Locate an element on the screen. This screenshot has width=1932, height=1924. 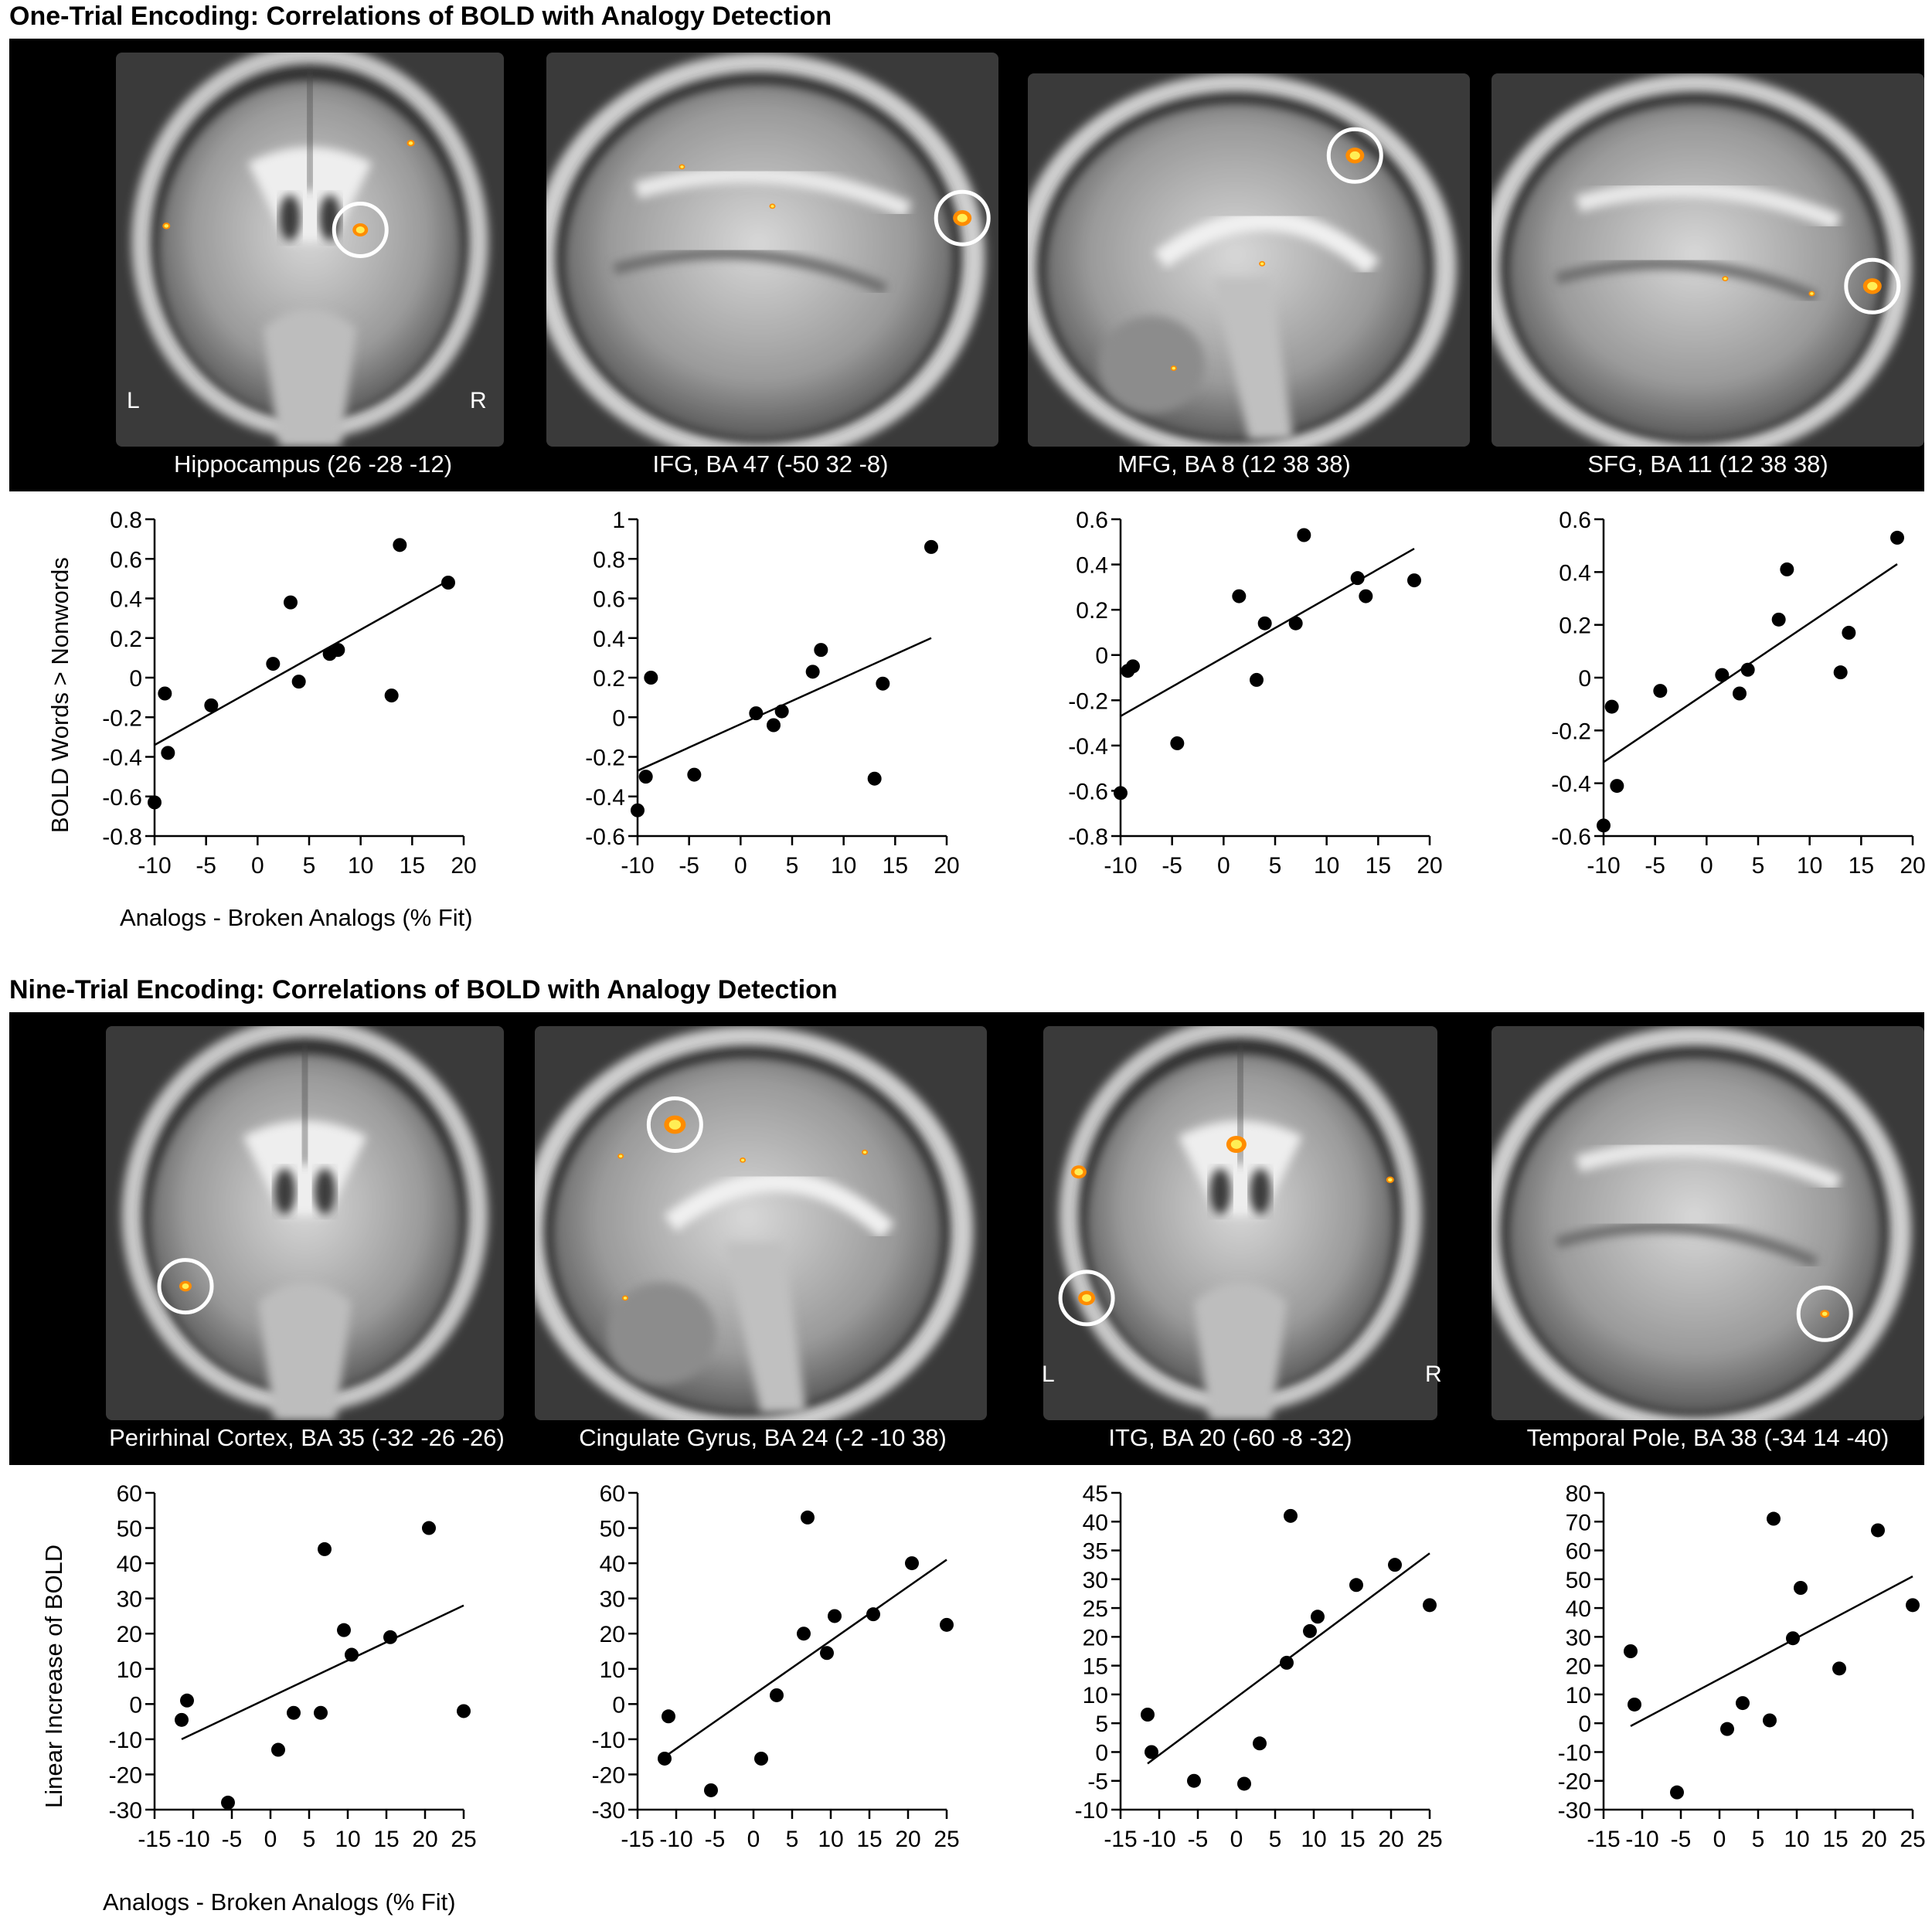
x-axis-title-nine-trial: Analogs - Broken Analogs (% Fit) is located at coordinates (280, 1902).